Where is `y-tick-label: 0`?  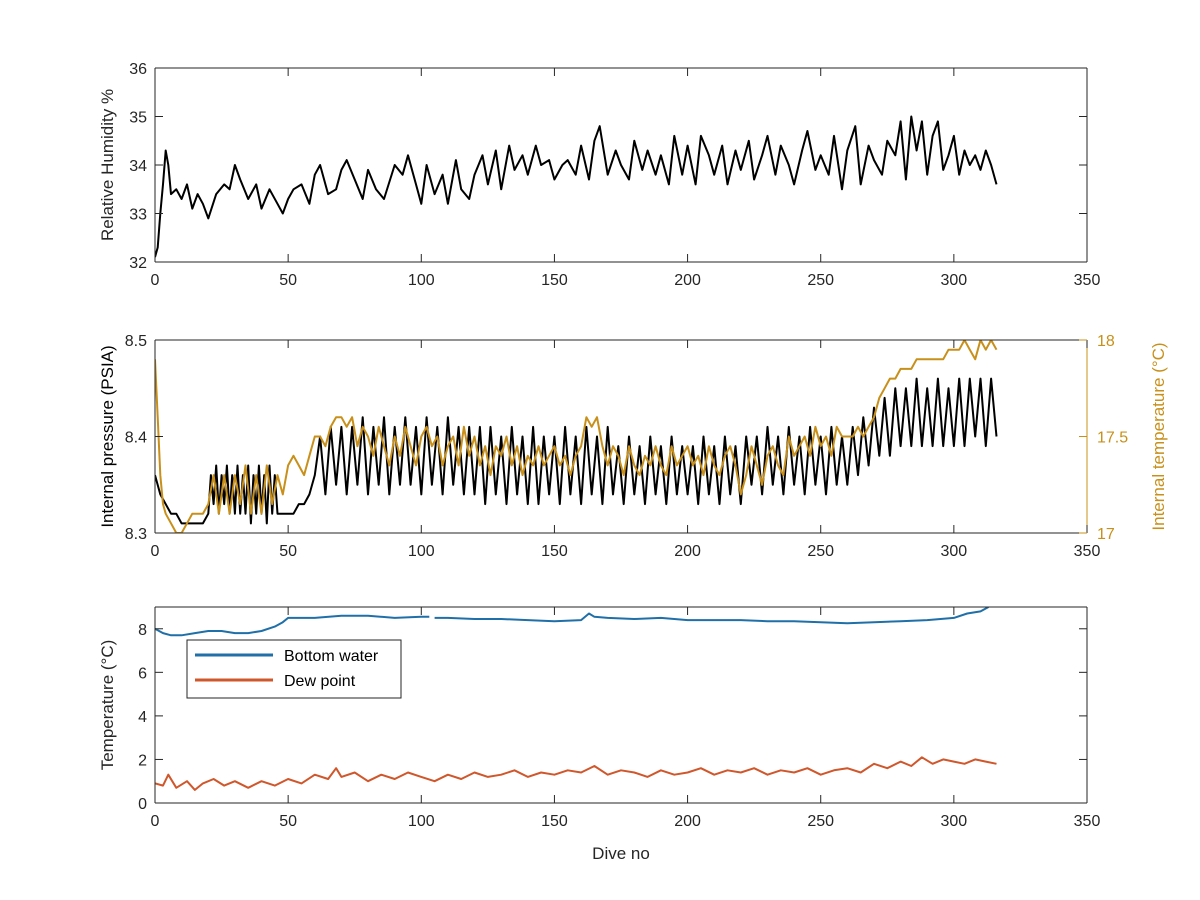 y-tick-label: 0 is located at coordinates (142, 804).